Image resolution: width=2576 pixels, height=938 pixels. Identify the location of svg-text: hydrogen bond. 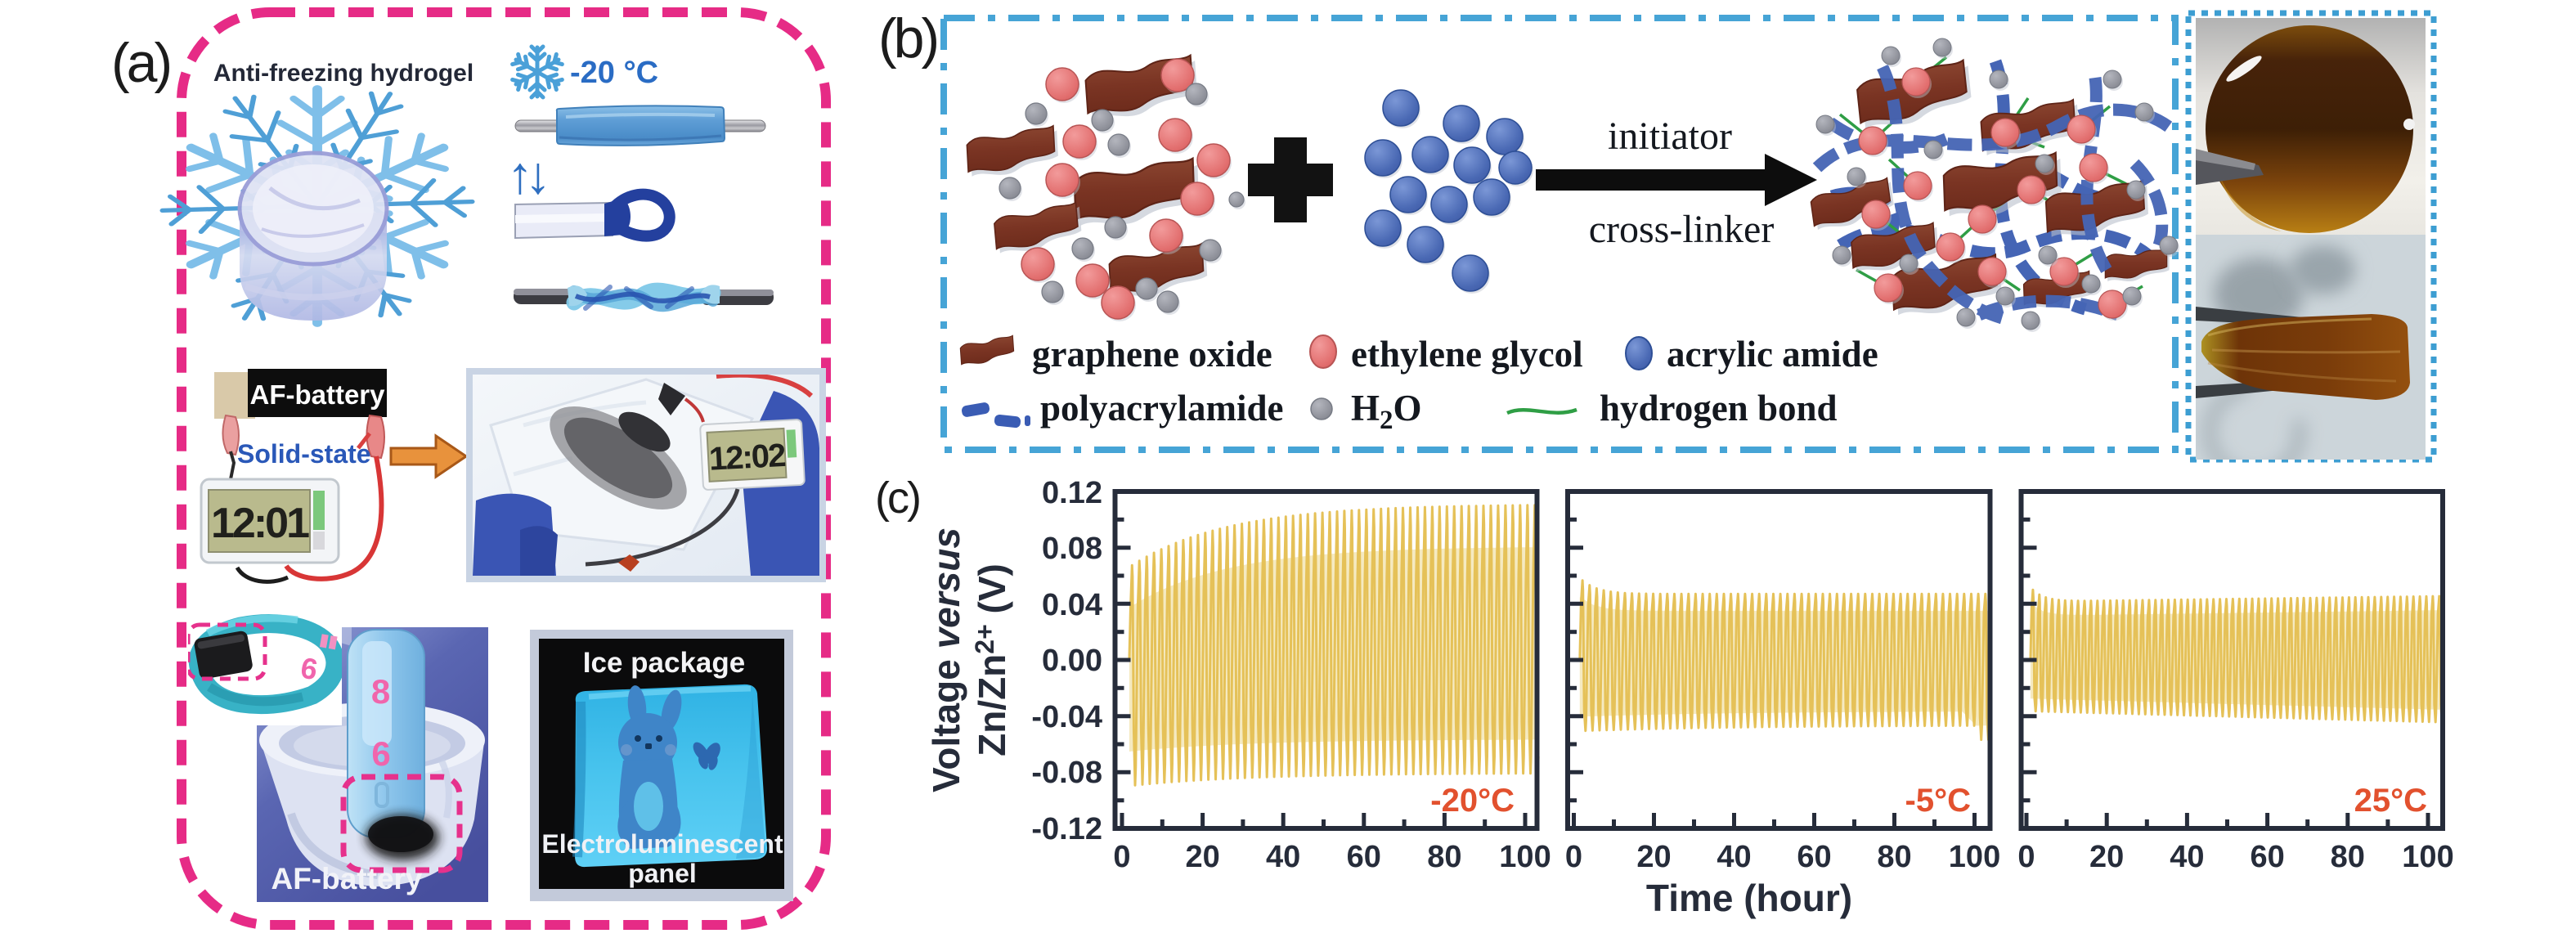
(1719, 408).